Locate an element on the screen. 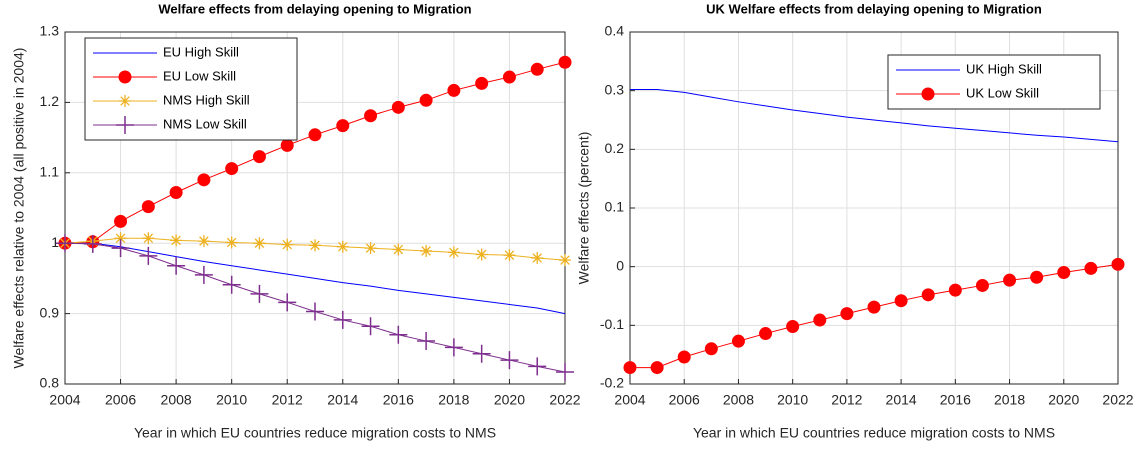 The image size is (1148, 449). y-tick-label: -0.1 is located at coordinates (612, 324).